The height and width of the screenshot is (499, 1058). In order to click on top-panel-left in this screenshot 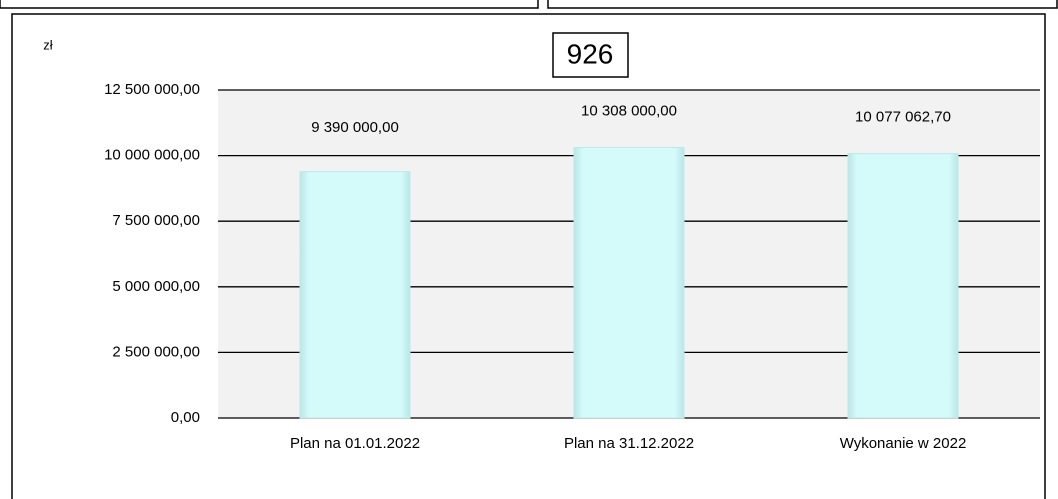, I will do `click(269, 4)`.